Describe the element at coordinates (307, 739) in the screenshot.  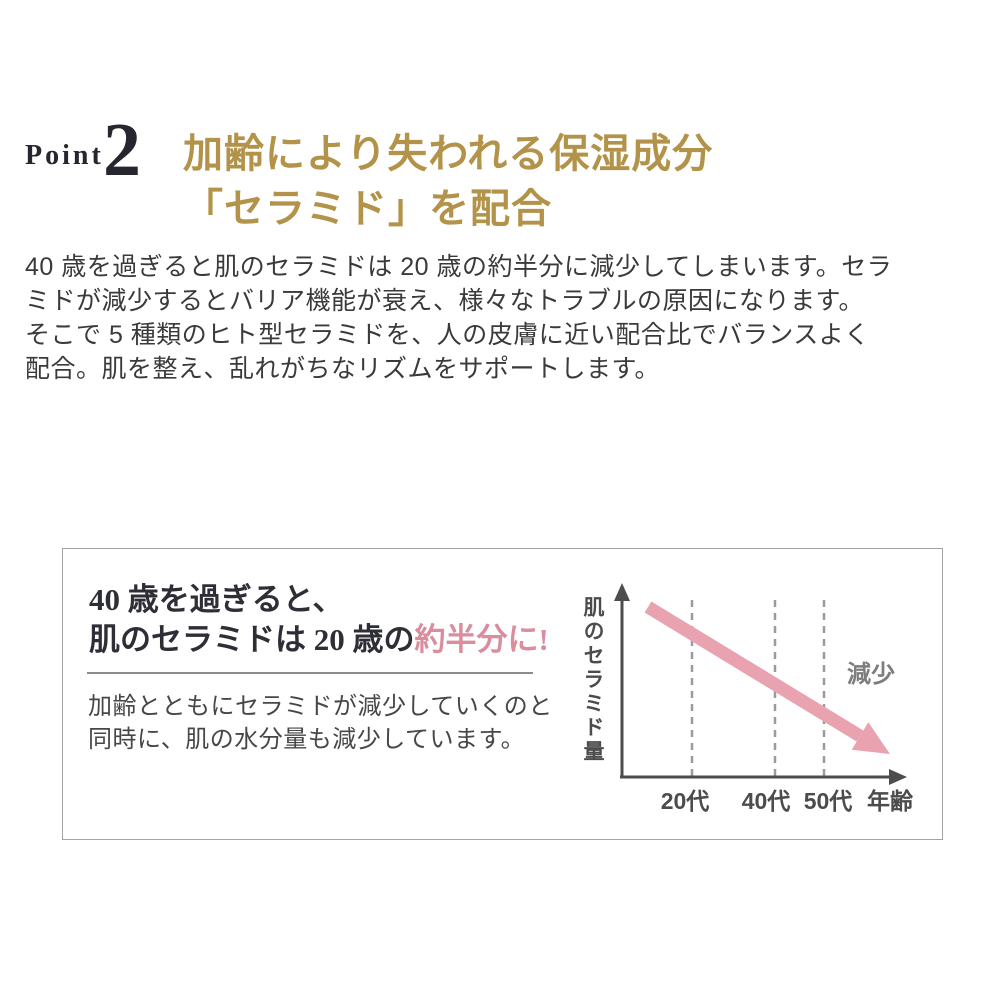
I see `info-box-desc-line: 同時に、肌の水分量も減少しています。` at that location.